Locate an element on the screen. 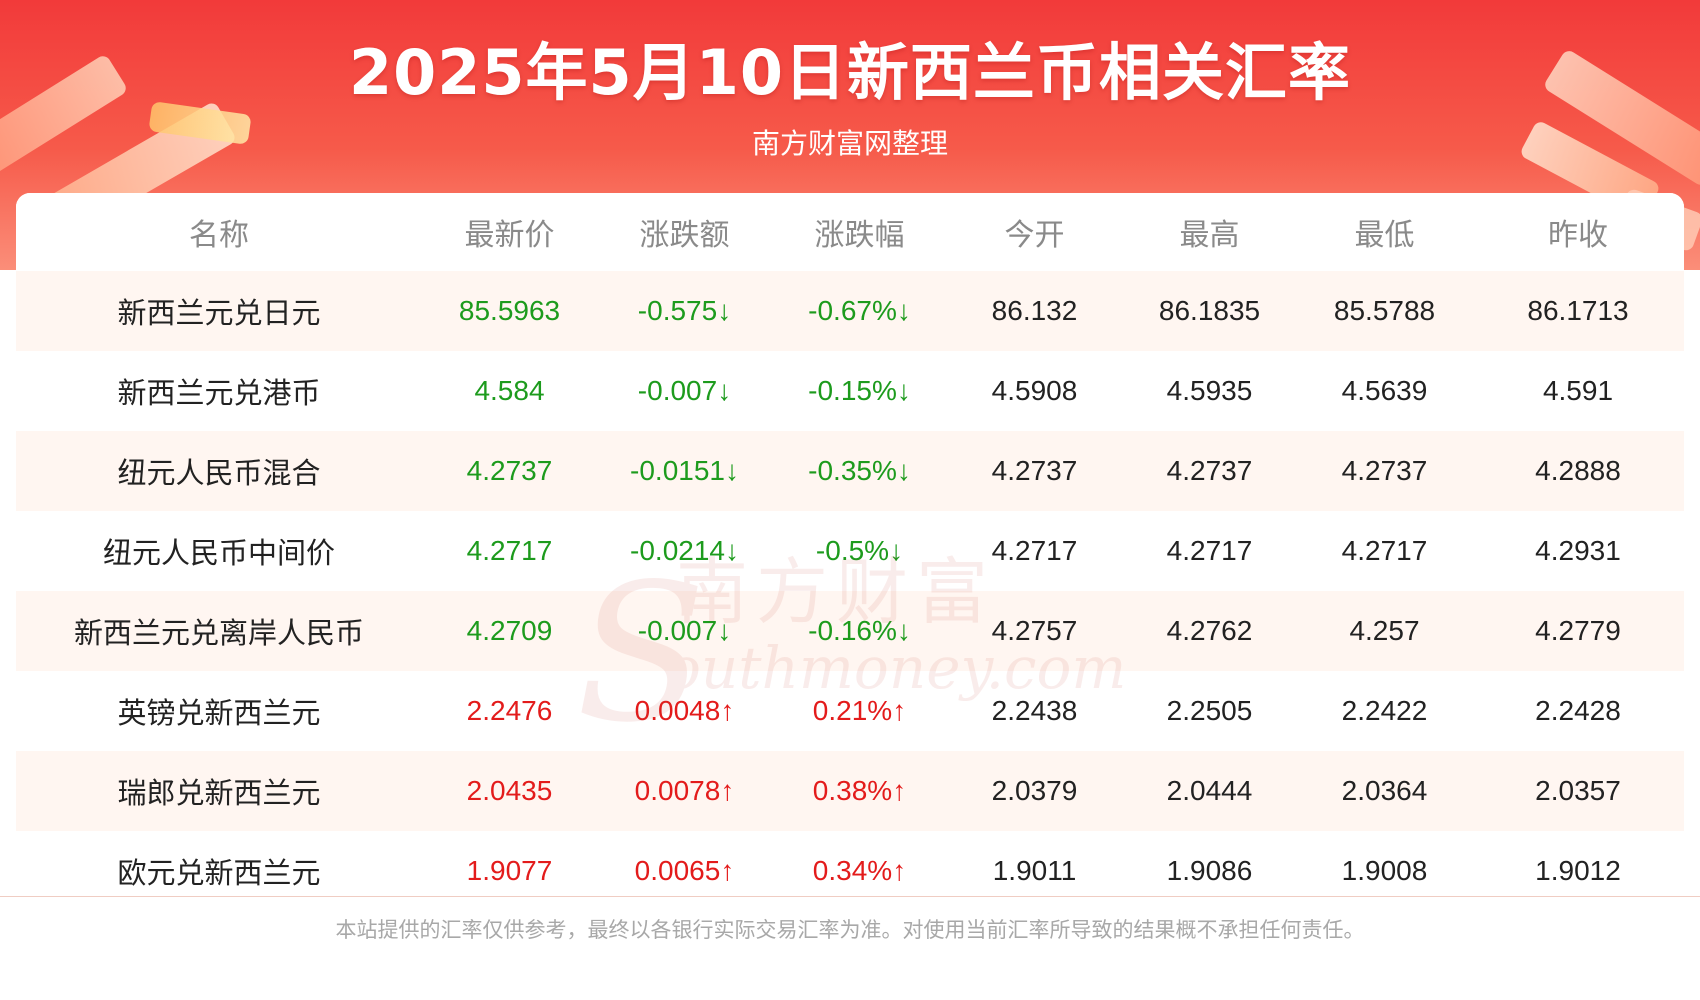 Image resolution: width=1700 pixels, height=1000 pixels. column-header-open: 今开 is located at coordinates (1034, 232).